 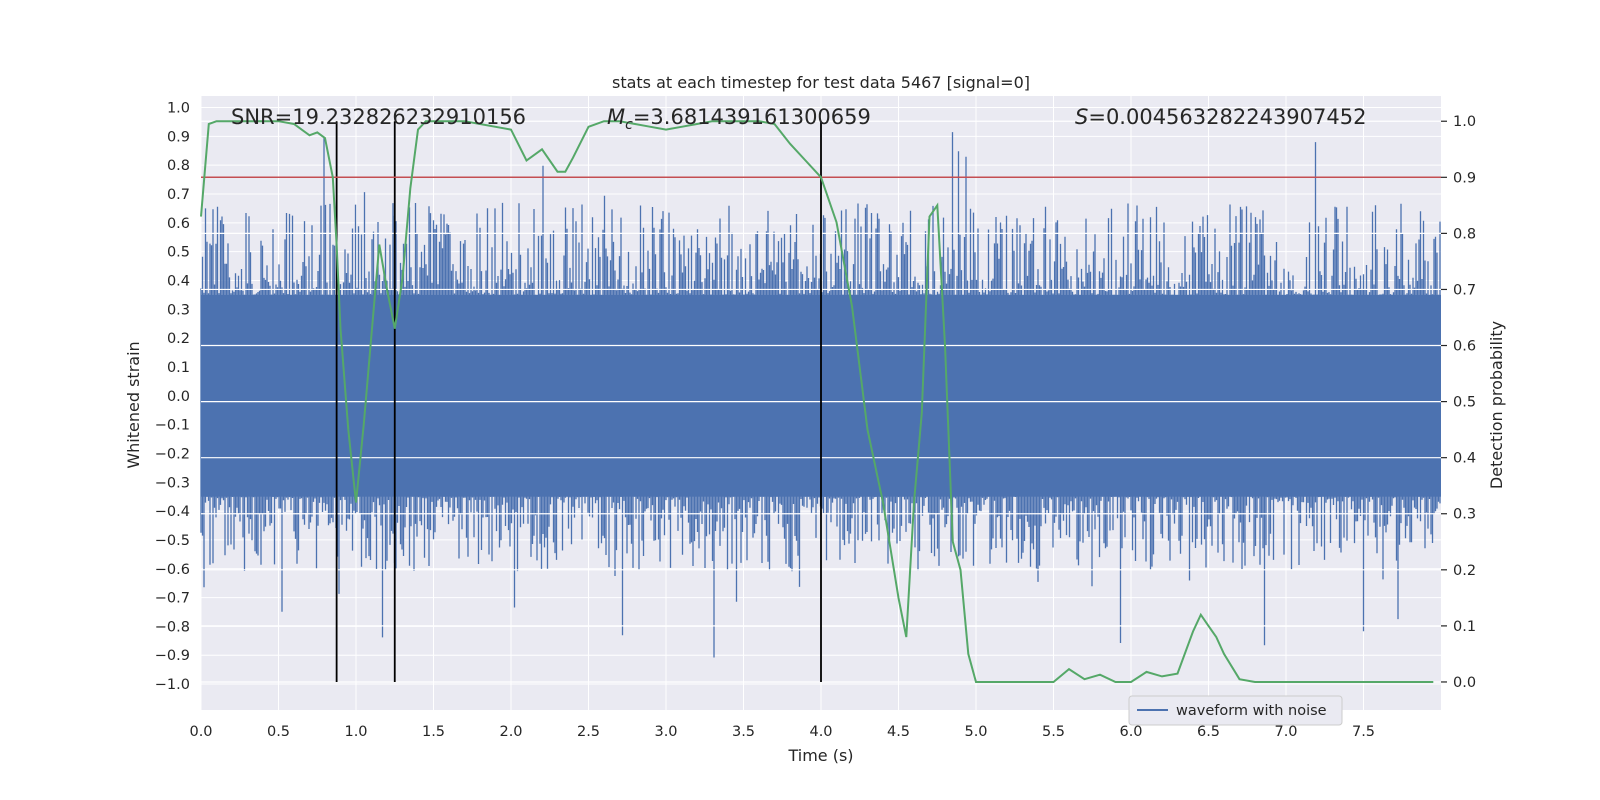 What do you see at coordinates (1464, 178) in the screenshot?
I see `y-right-tick-label: 0.9` at bounding box center [1464, 178].